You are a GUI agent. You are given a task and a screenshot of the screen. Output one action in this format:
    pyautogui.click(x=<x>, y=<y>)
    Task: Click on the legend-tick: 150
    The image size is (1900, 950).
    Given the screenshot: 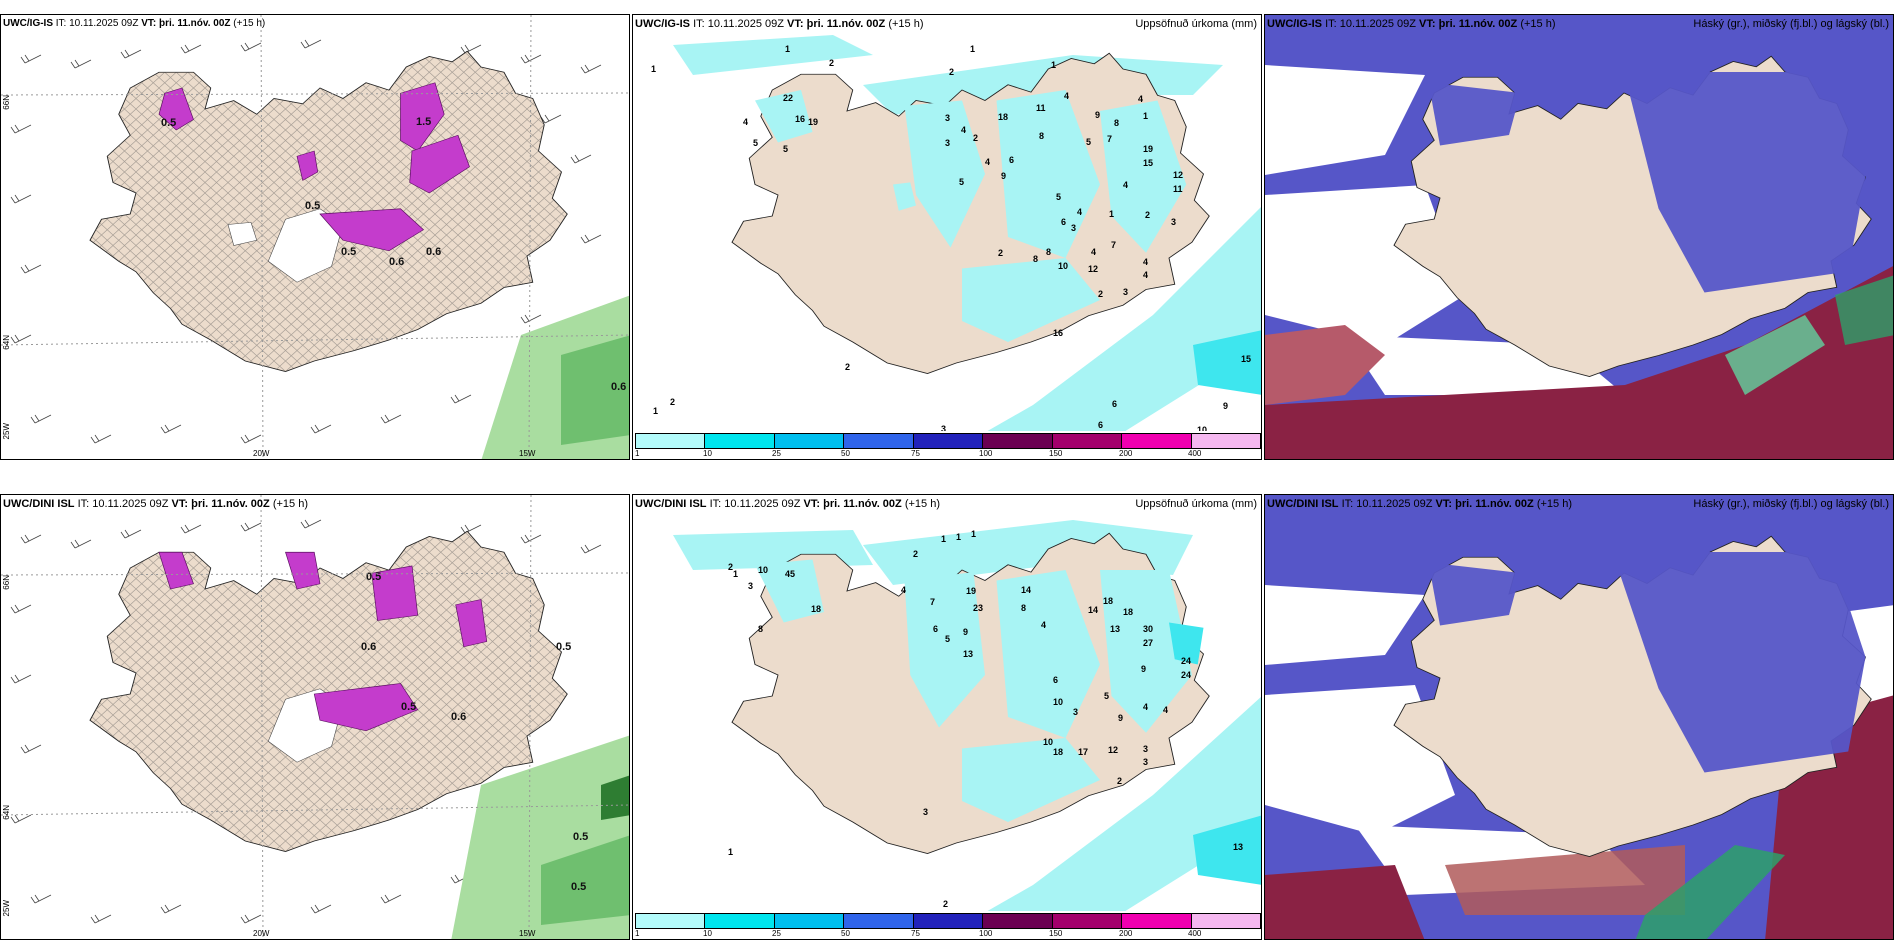 What is the action you would take?
    pyautogui.click(x=1056, y=453)
    